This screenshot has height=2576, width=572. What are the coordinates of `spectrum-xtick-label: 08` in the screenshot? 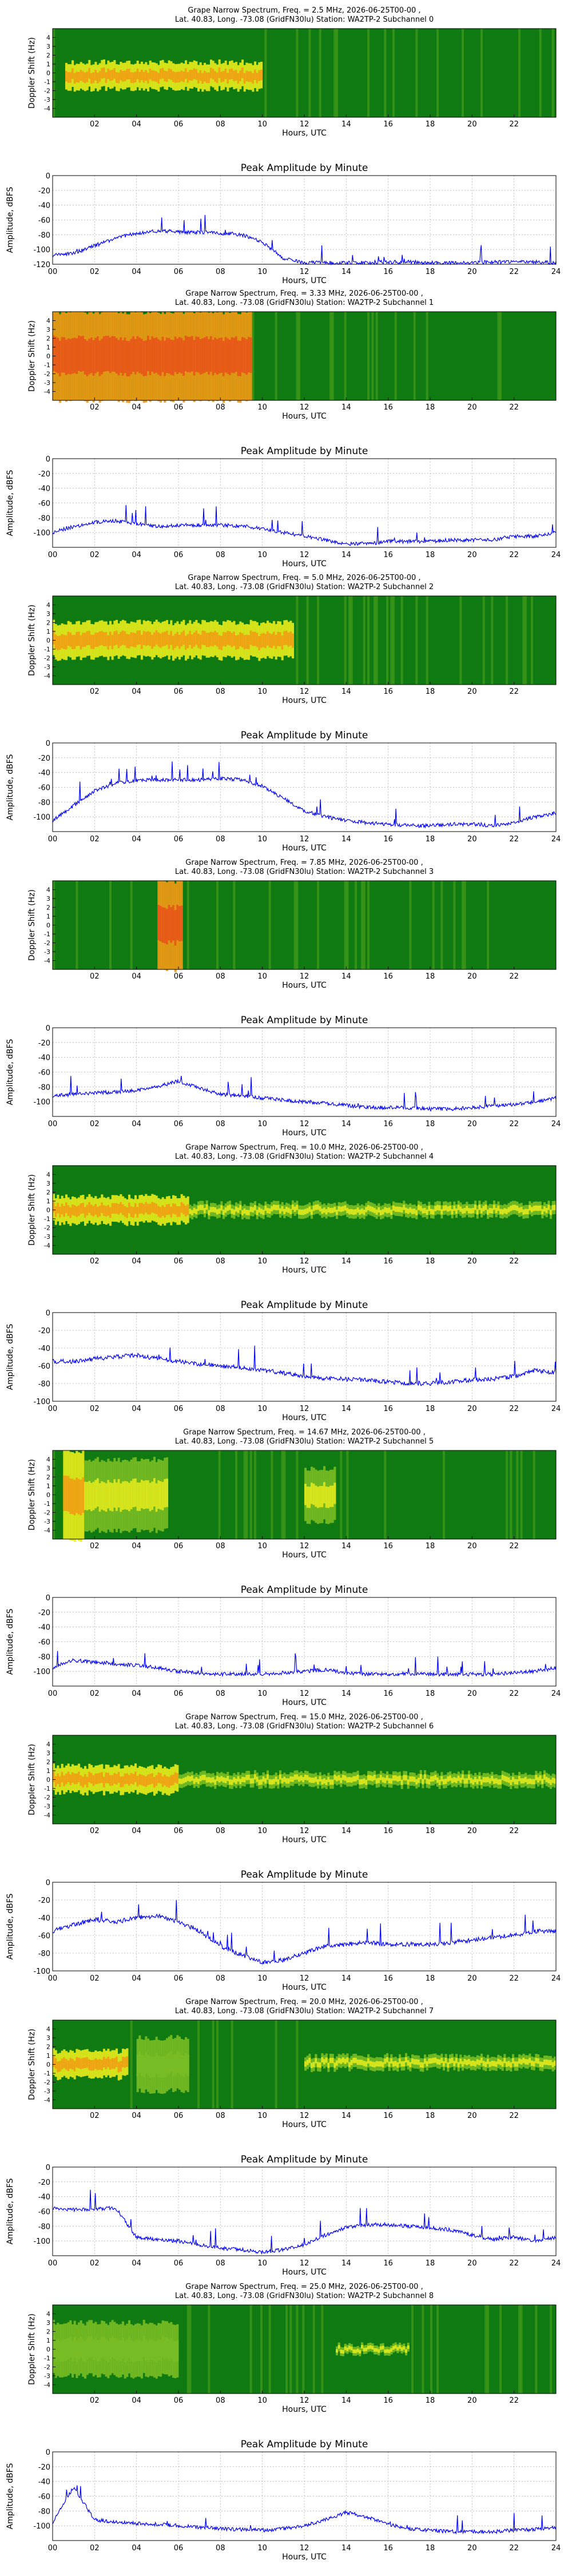 It's located at (220, 1831).